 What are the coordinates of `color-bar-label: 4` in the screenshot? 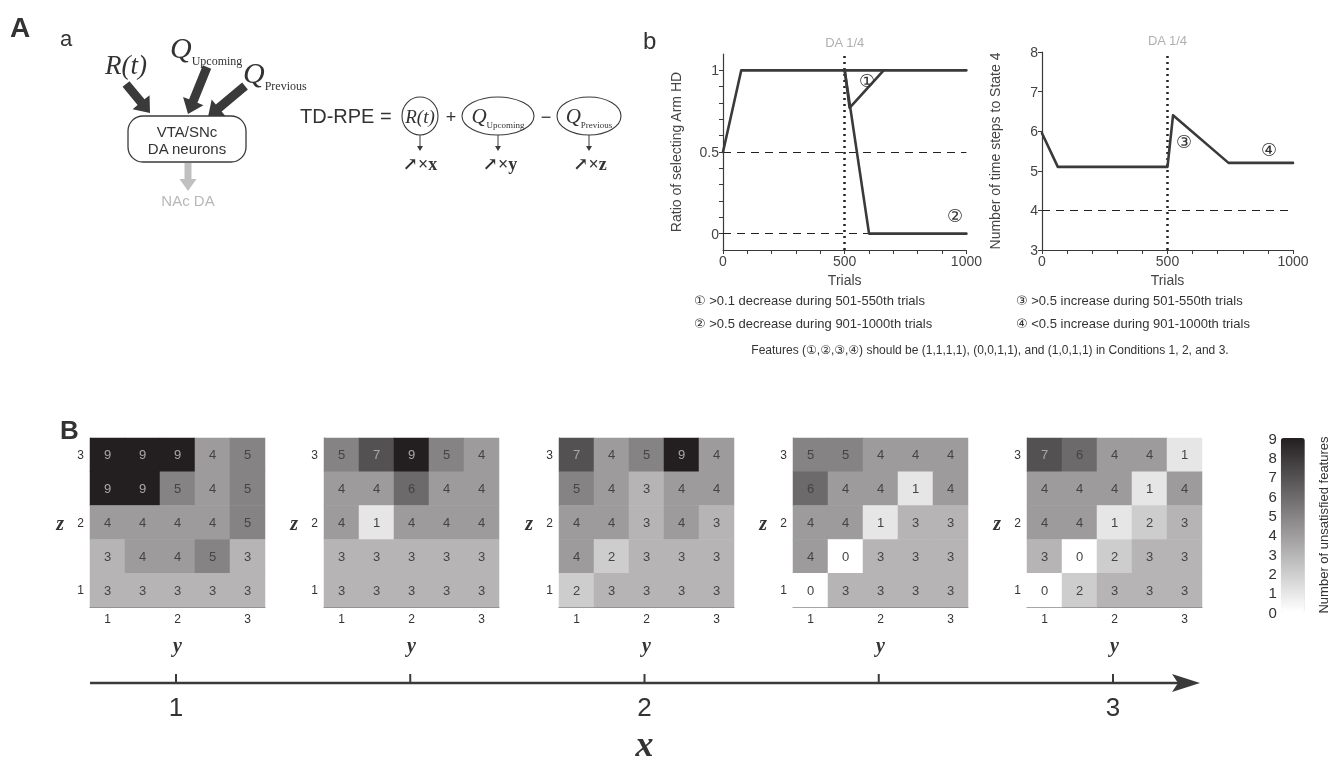 It's located at (1272, 535).